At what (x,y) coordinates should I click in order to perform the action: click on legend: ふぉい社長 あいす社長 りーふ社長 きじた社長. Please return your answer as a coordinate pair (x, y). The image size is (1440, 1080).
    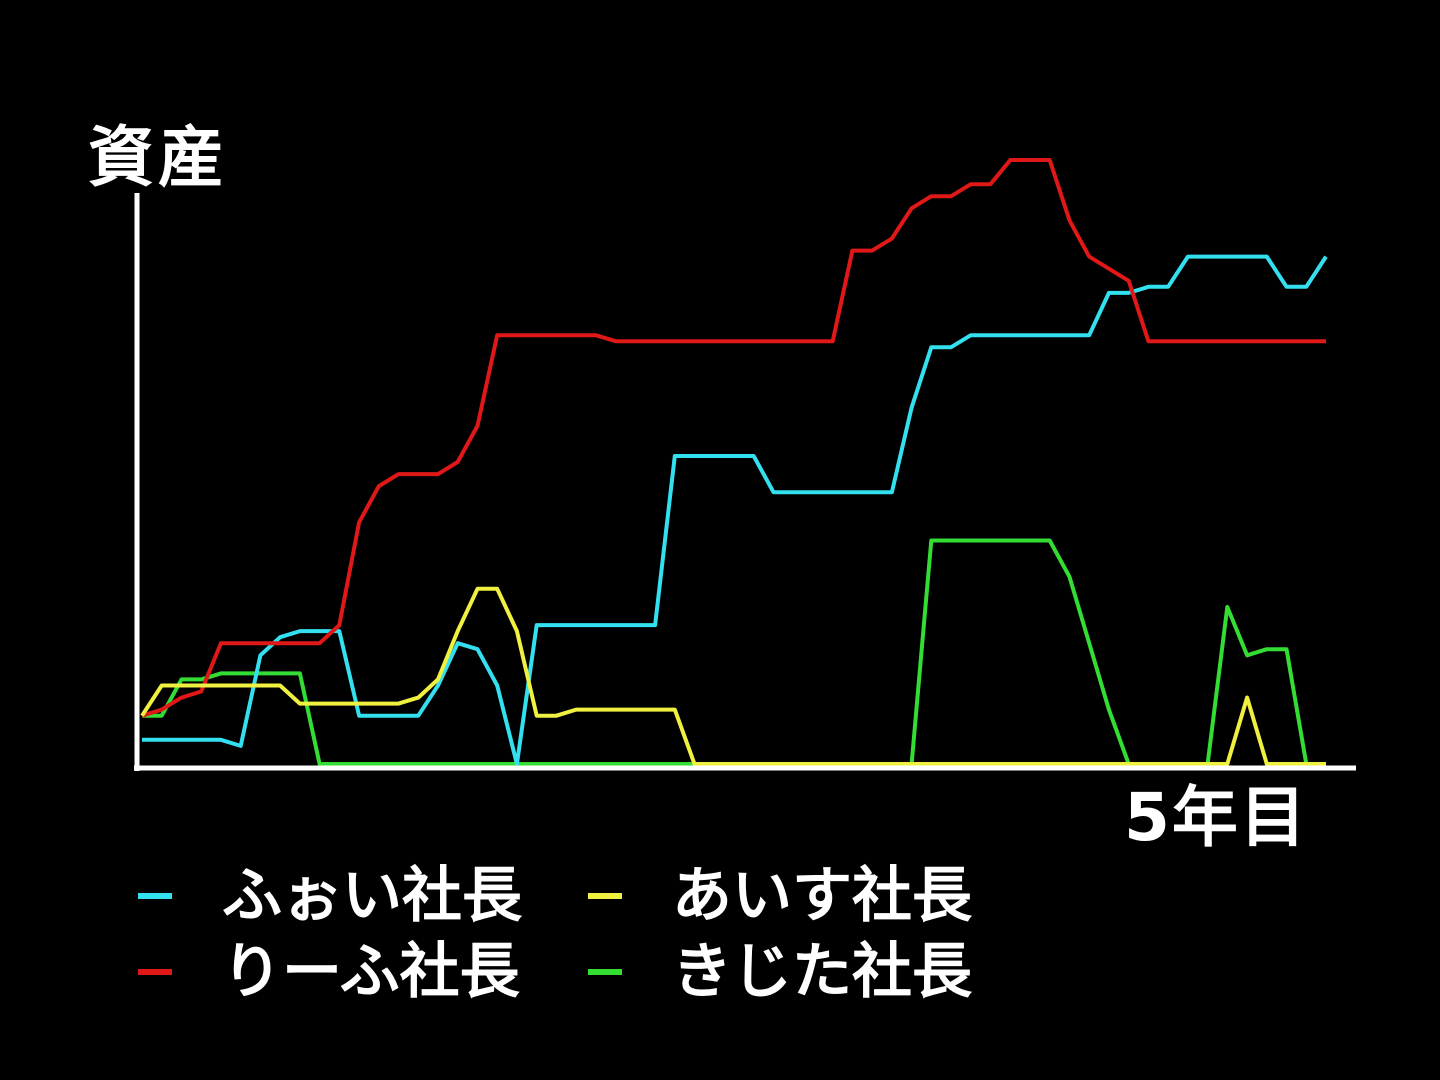
    Looking at the image, I should click on (588, 938).